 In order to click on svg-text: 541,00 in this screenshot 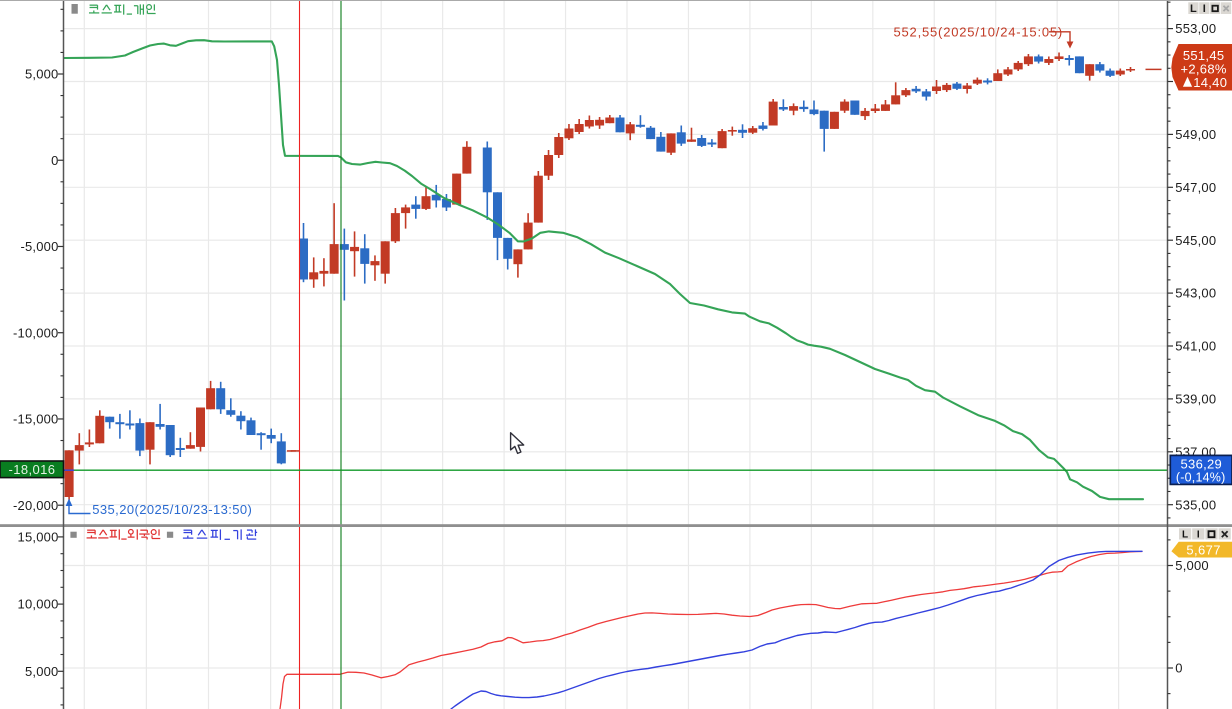, I will do `click(1195, 346)`.